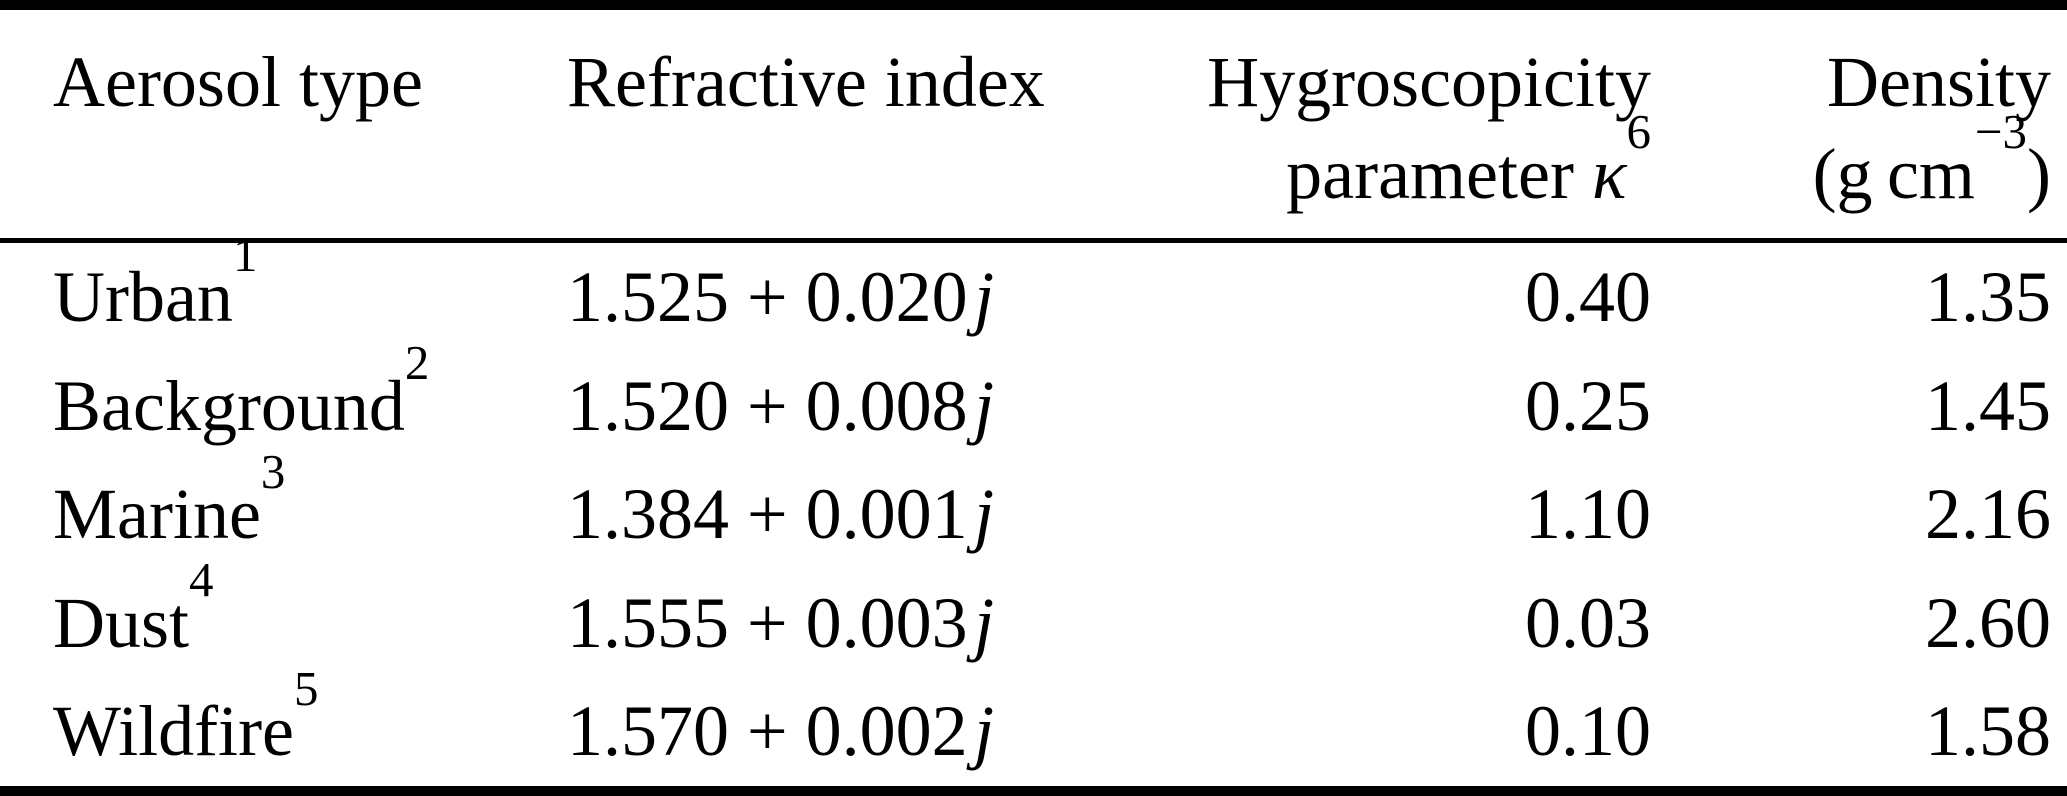  I want to click on table-bottom-rule, so click(1033, 790).